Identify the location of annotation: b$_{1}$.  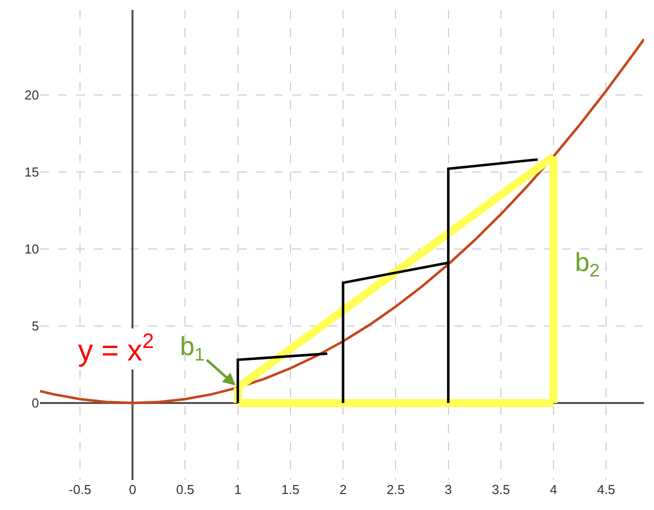
(192, 347).